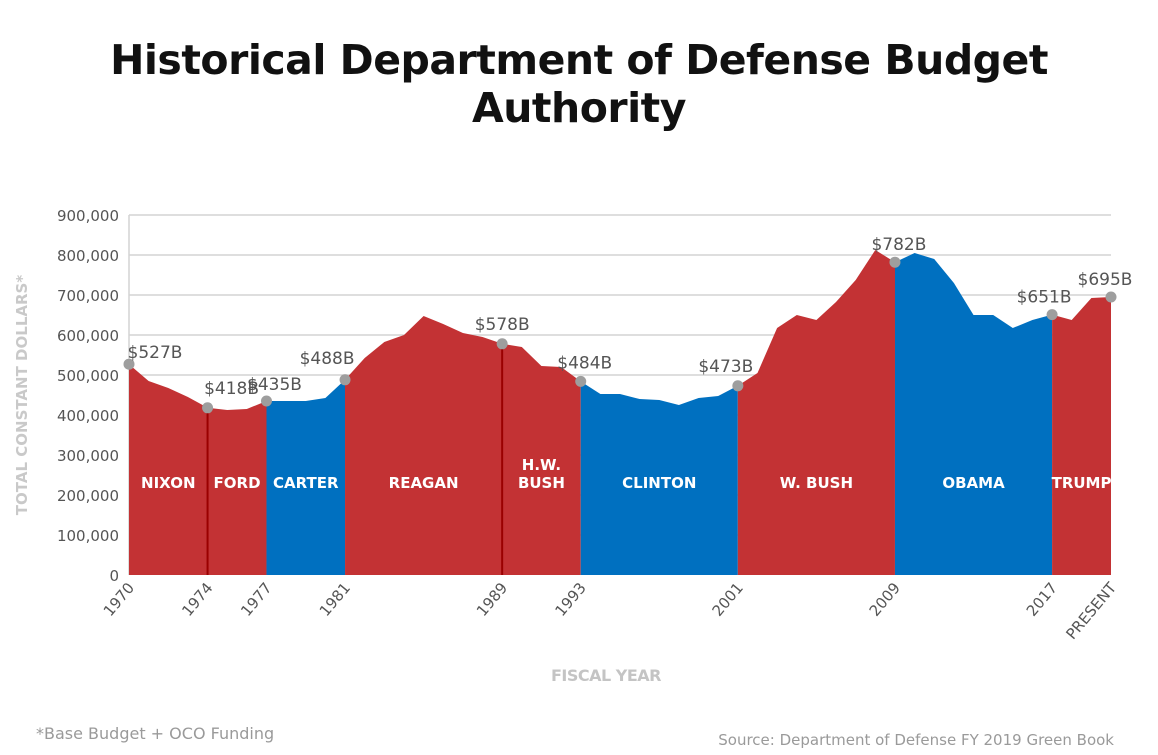 Image resolution: width=1158 pixels, height=755 pixels. Describe the element at coordinates (88, 416) in the screenshot. I see `y-tick-label: 400,000` at that location.